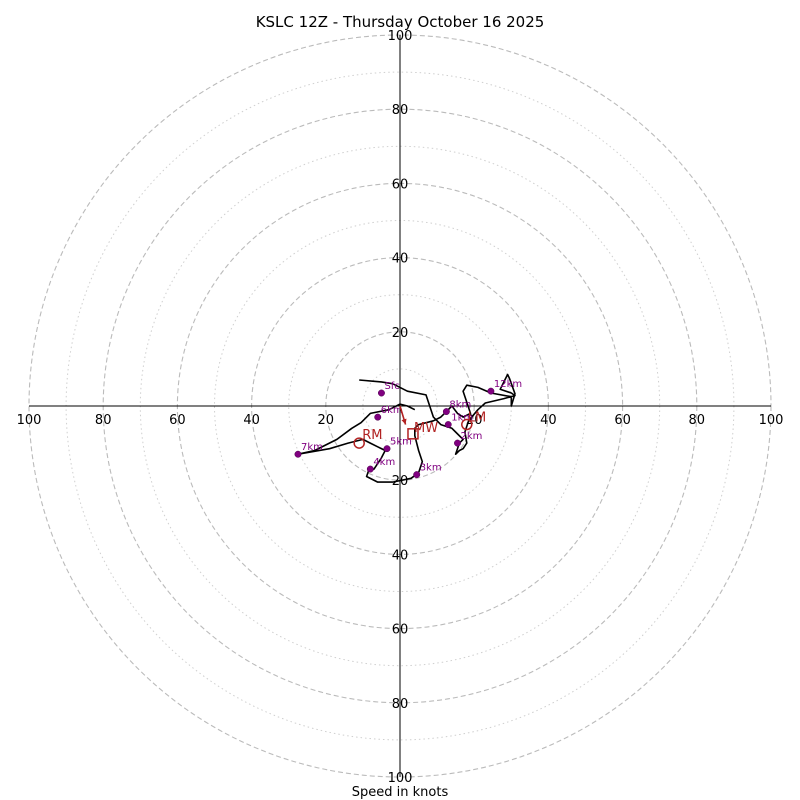 This screenshot has height=800, width=800. I want to click on tick-label-south: 80, so click(400, 704).